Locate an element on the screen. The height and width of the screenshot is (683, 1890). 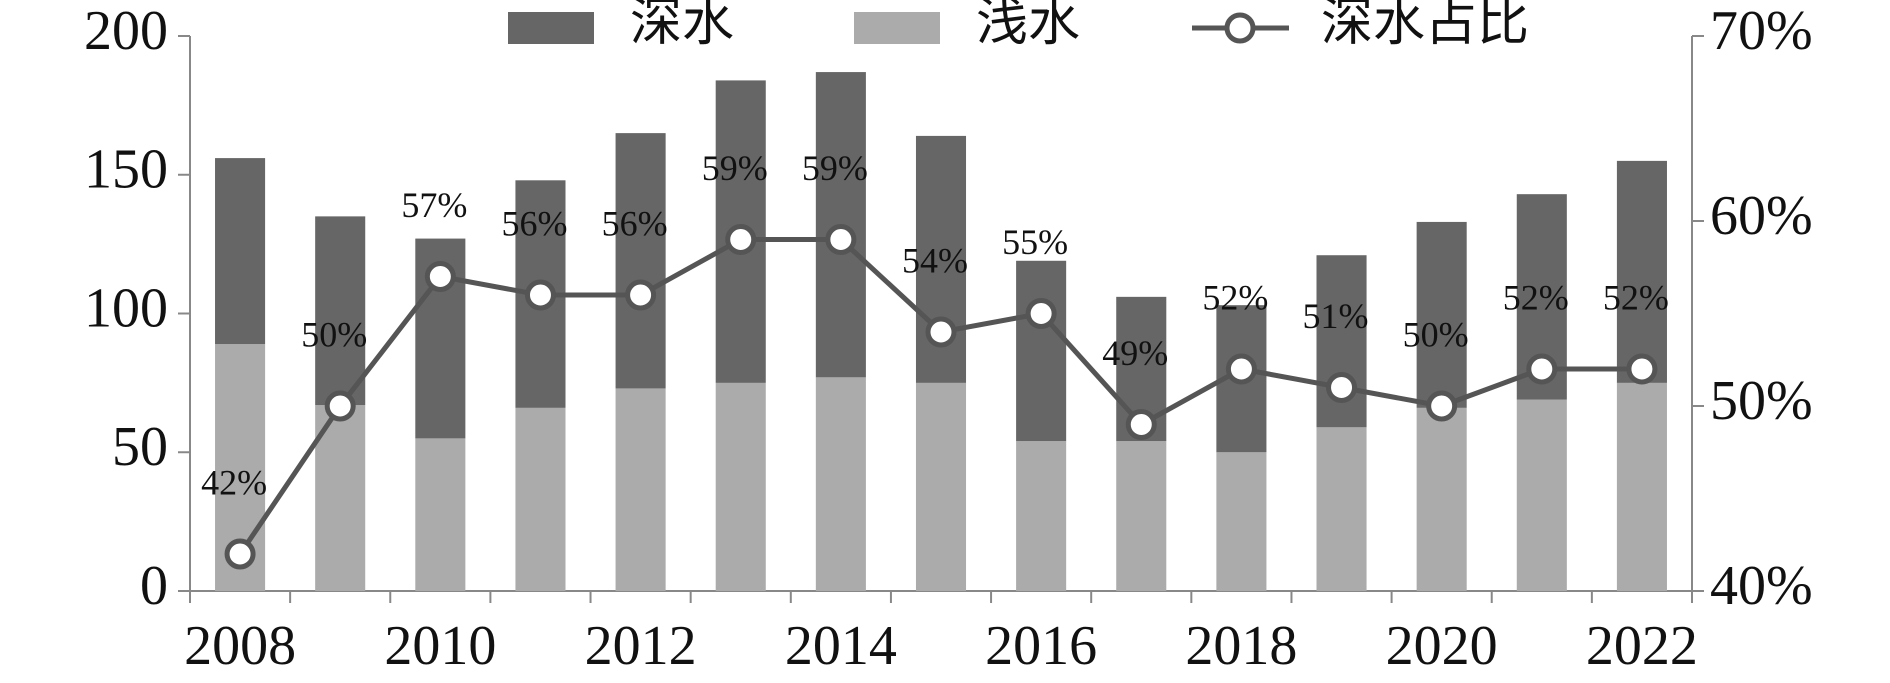
y-tick-label: 150 is located at coordinates (126, 170).